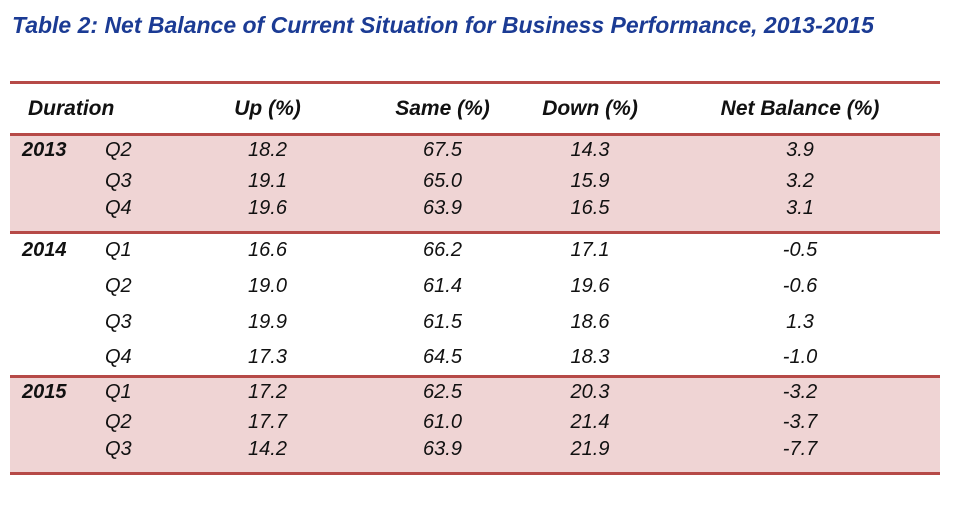  What do you see at coordinates (475, 358) in the screenshot?
I see `table-row: Q4 17.3 64.5 18.3 -1.0` at bounding box center [475, 358].